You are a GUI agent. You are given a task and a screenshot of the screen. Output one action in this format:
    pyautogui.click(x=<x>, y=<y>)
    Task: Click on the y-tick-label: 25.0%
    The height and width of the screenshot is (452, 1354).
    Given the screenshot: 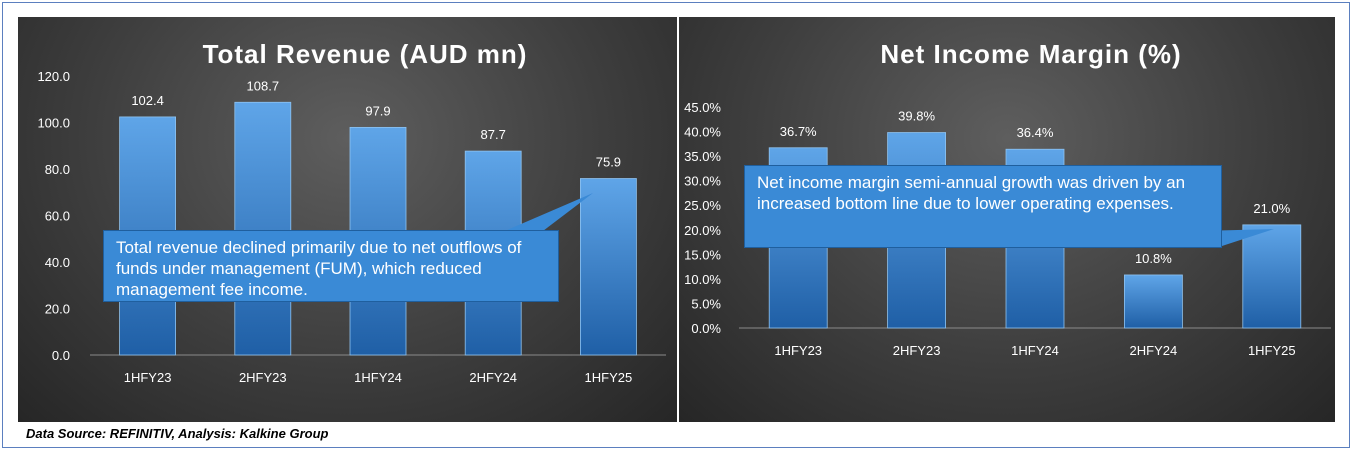 What is the action you would take?
    pyautogui.click(x=702, y=205)
    